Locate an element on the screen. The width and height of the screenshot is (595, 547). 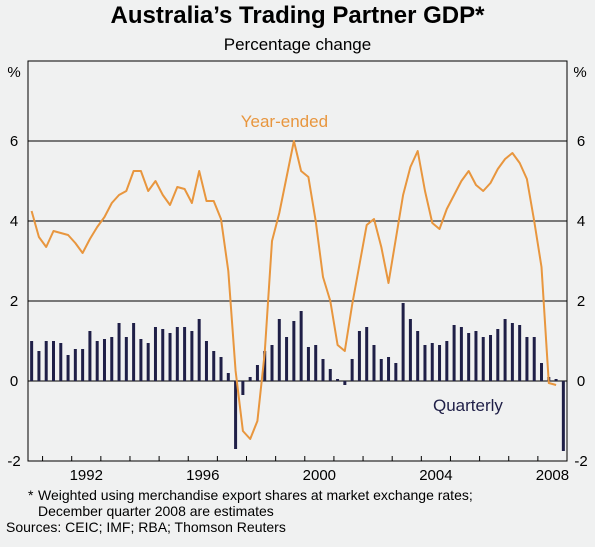
y-tick-label-left: 0 is located at coordinates (14, 381).